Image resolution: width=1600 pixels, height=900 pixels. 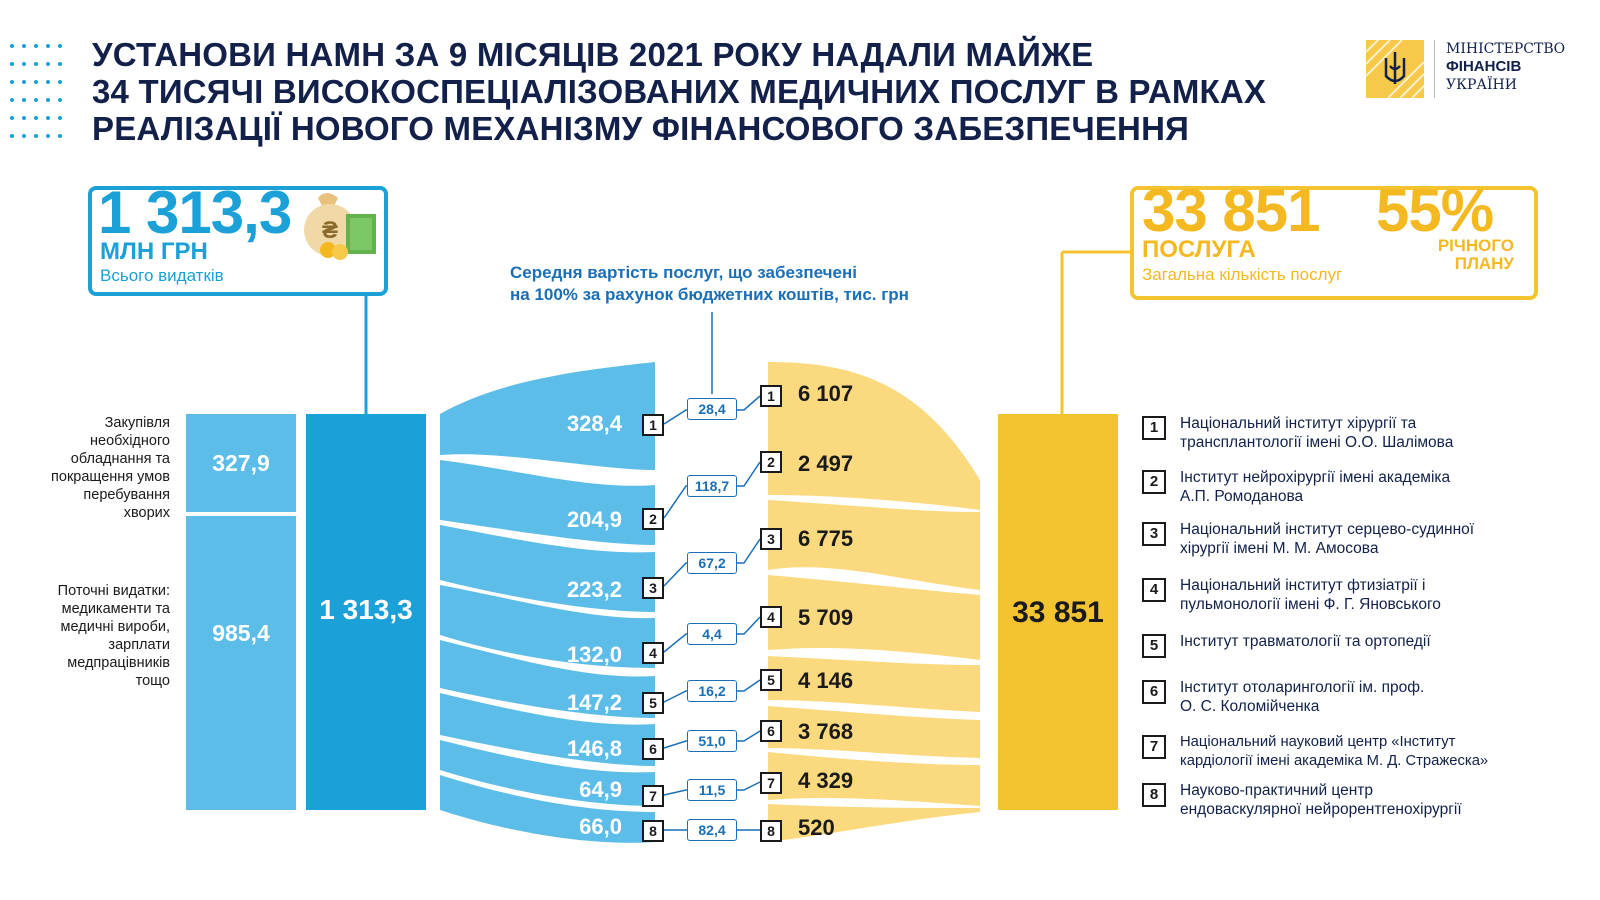 What do you see at coordinates (826, 538) in the screenshot?
I see `services-value-3: 6 775` at bounding box center [826, 538].